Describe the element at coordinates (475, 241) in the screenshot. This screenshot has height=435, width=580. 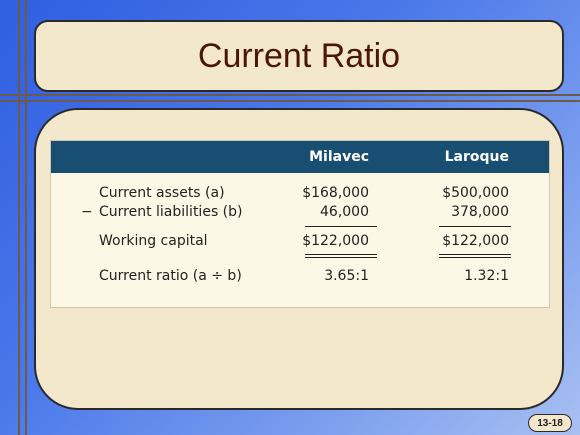
I see `laroque-value: $122,000` at that location.